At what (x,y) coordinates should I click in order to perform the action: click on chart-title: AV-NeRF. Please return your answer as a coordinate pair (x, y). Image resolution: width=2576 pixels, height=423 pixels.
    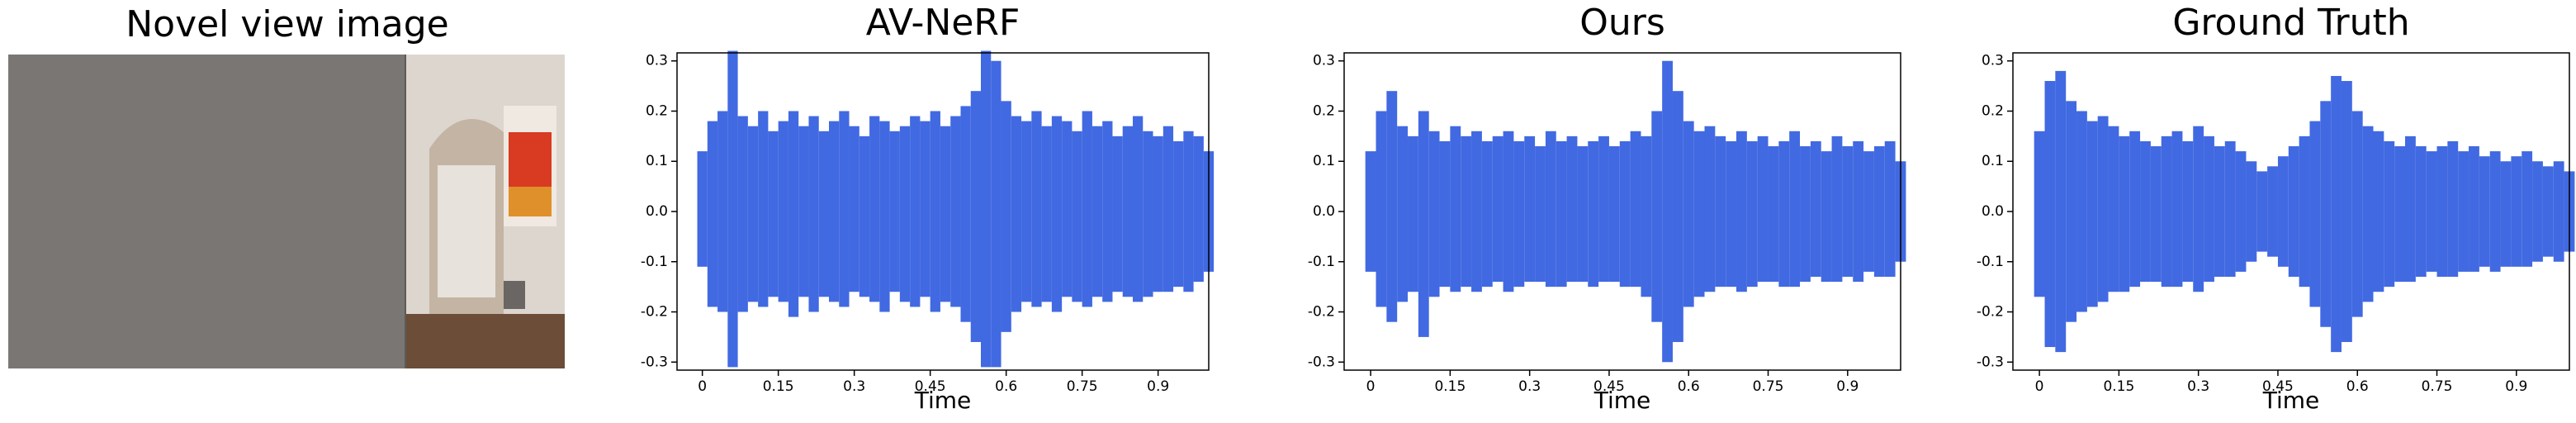
    Looking at the image, I should click on (943, 23).